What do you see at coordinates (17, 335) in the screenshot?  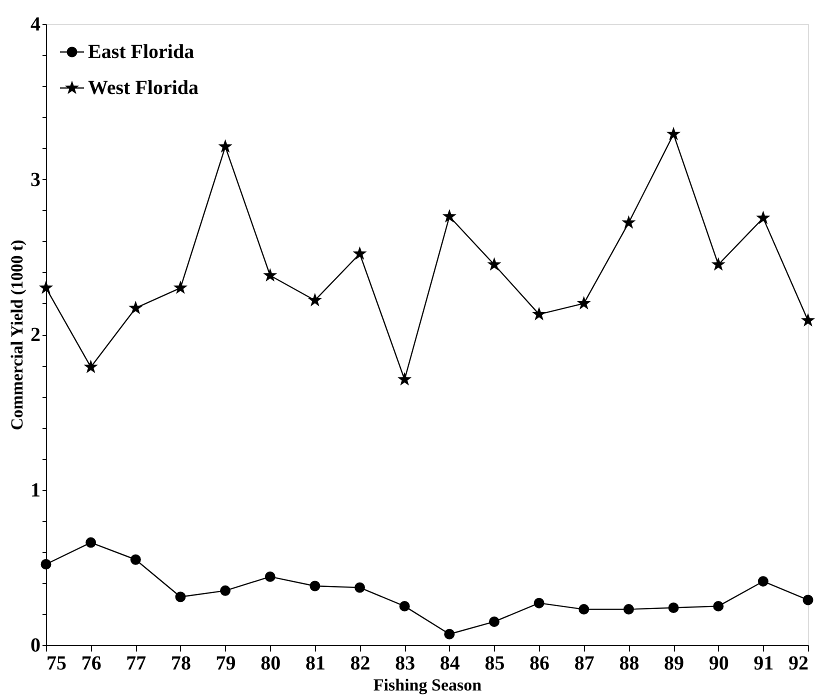 I see `y-axis-title: Commercial Yield (1000 t)` at bounding box center [17, 335].